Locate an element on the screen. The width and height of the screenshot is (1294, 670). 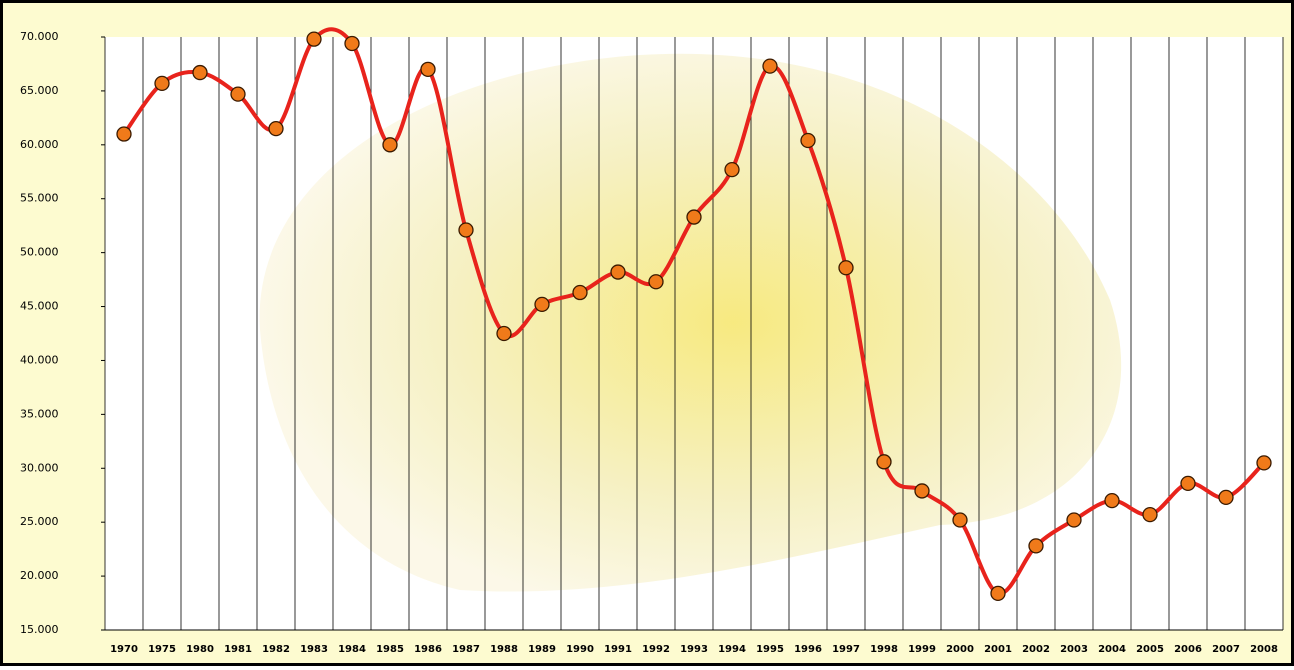
x-tick-label: 2007 is located at coordinates (1226, 649).